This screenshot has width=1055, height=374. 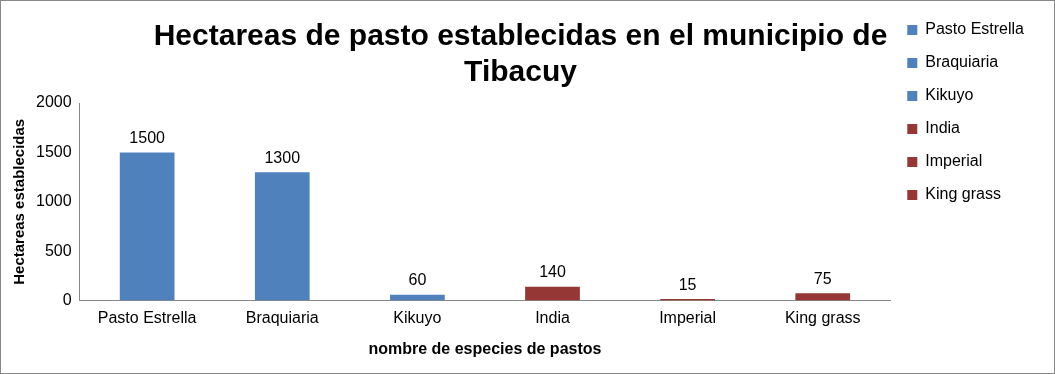 I want to click on x-axis-title: nombre de especies de pastos, so click(x=485, y=348).